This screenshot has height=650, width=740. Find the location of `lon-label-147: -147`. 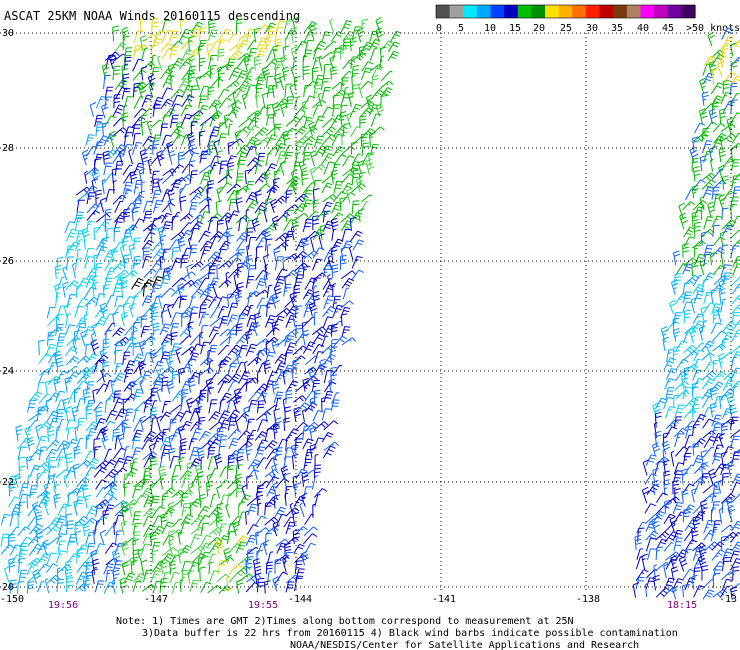

lon-label-147: -147 is located at coordinates (156, 599).